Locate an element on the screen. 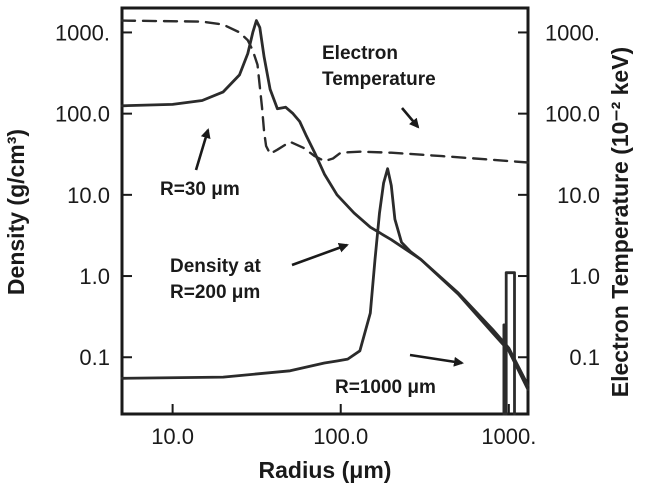 The width and height of the screenshot is (647, 490). y-left-tick-label: 1000. is located at coordinates (82, 32).